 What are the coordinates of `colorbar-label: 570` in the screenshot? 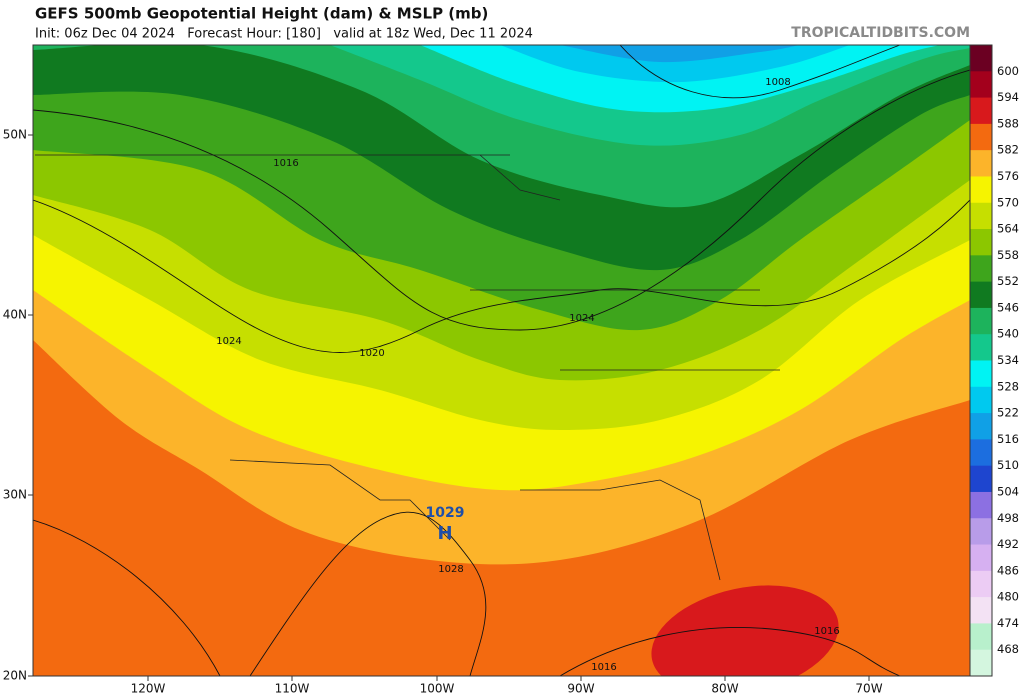 It's located at (1008, 202).